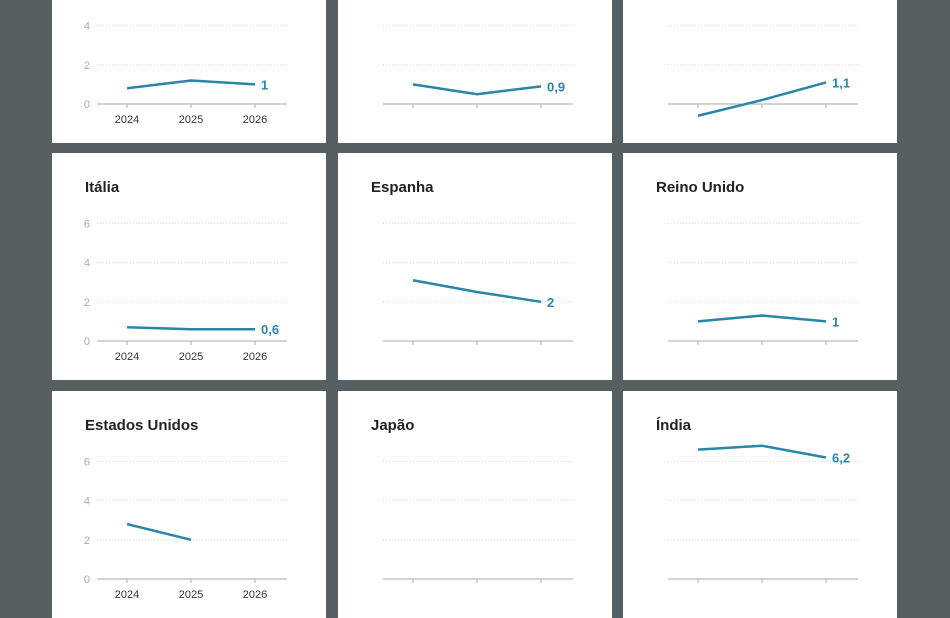 This screenshot has height=618, width=950. I want to click on chart-panel: 2024 2025 2026 0 2 4 1, so click(189, 71).